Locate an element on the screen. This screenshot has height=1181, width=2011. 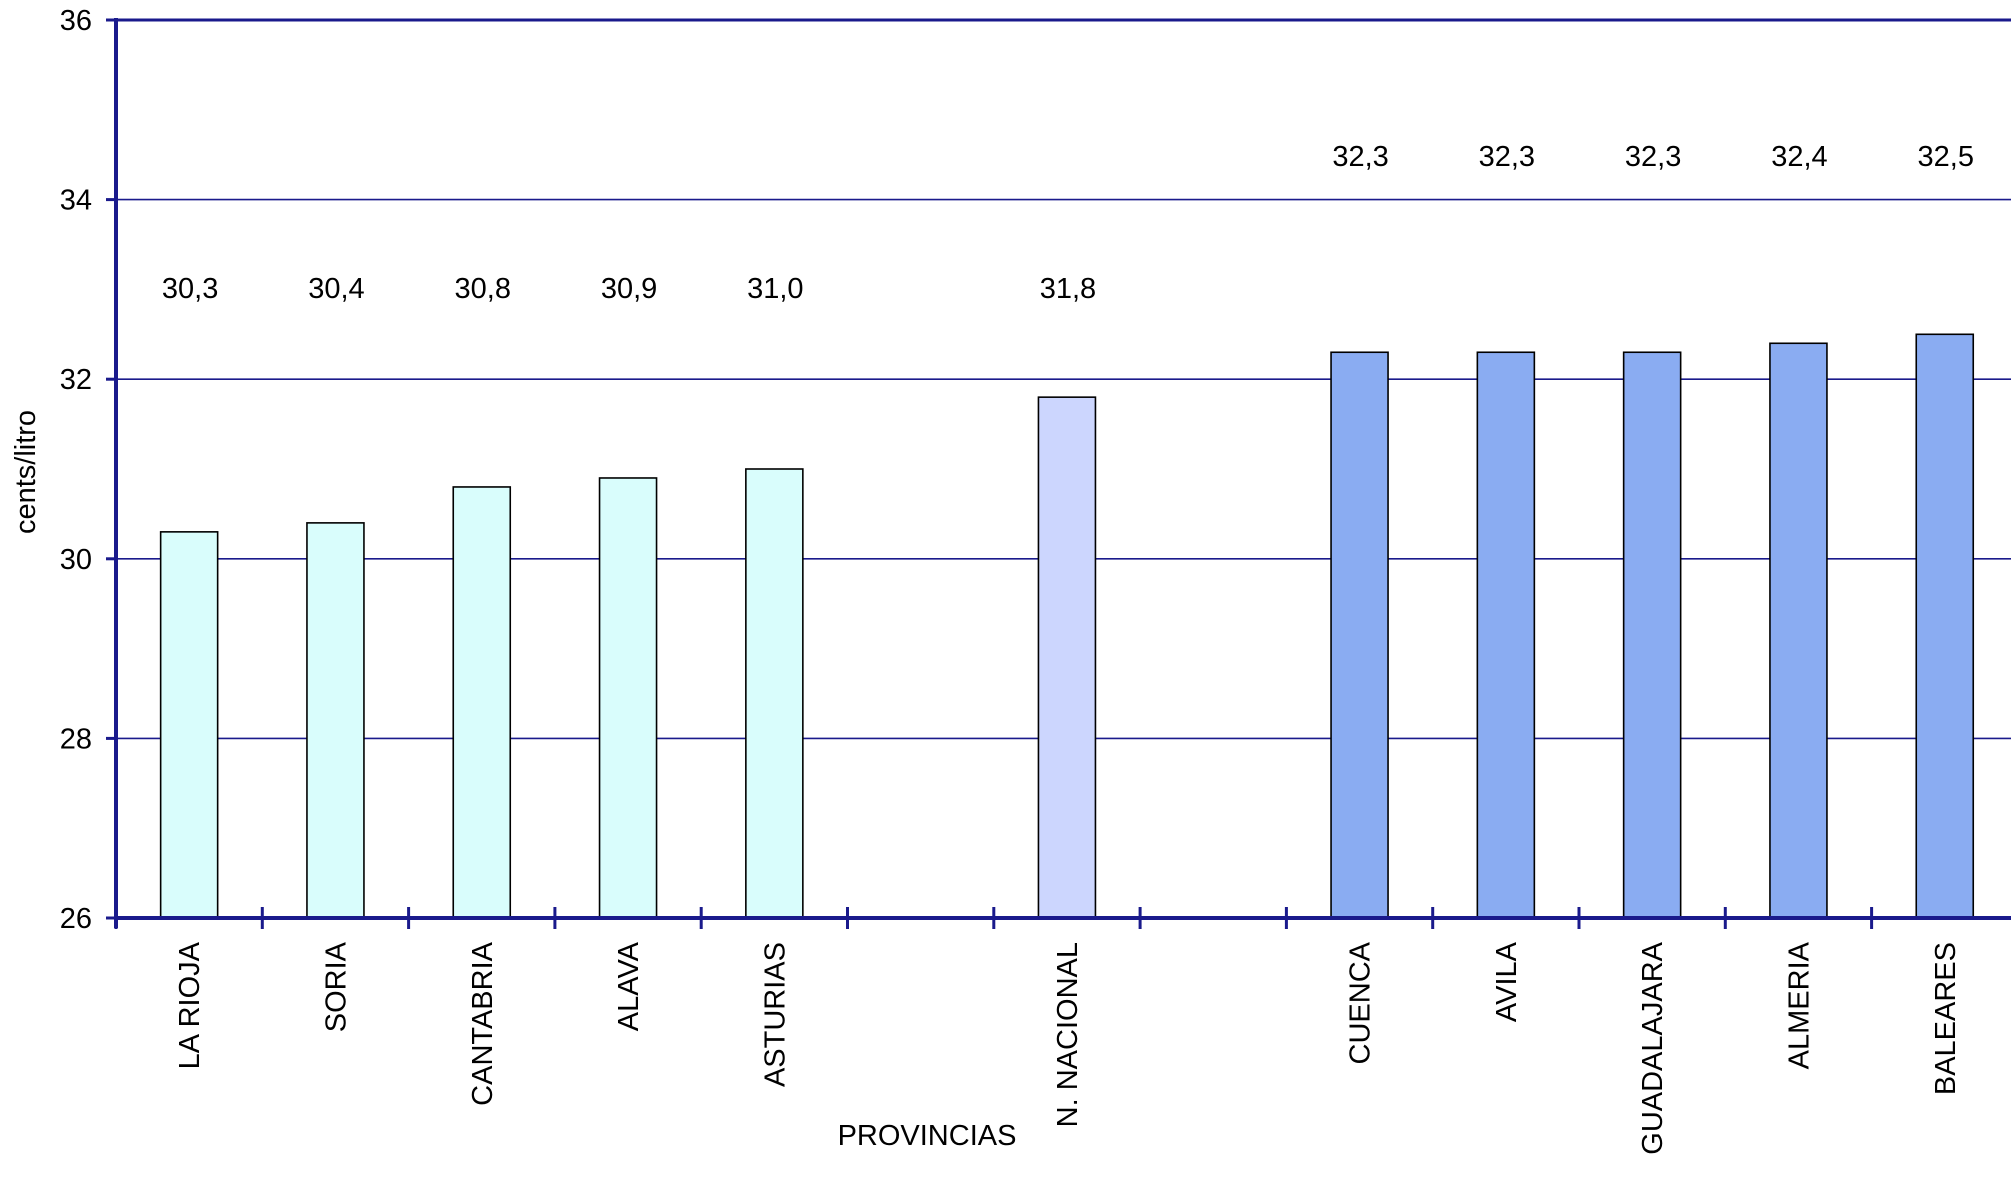
y-tick-label: 34 is located at coordinates (76, 201).